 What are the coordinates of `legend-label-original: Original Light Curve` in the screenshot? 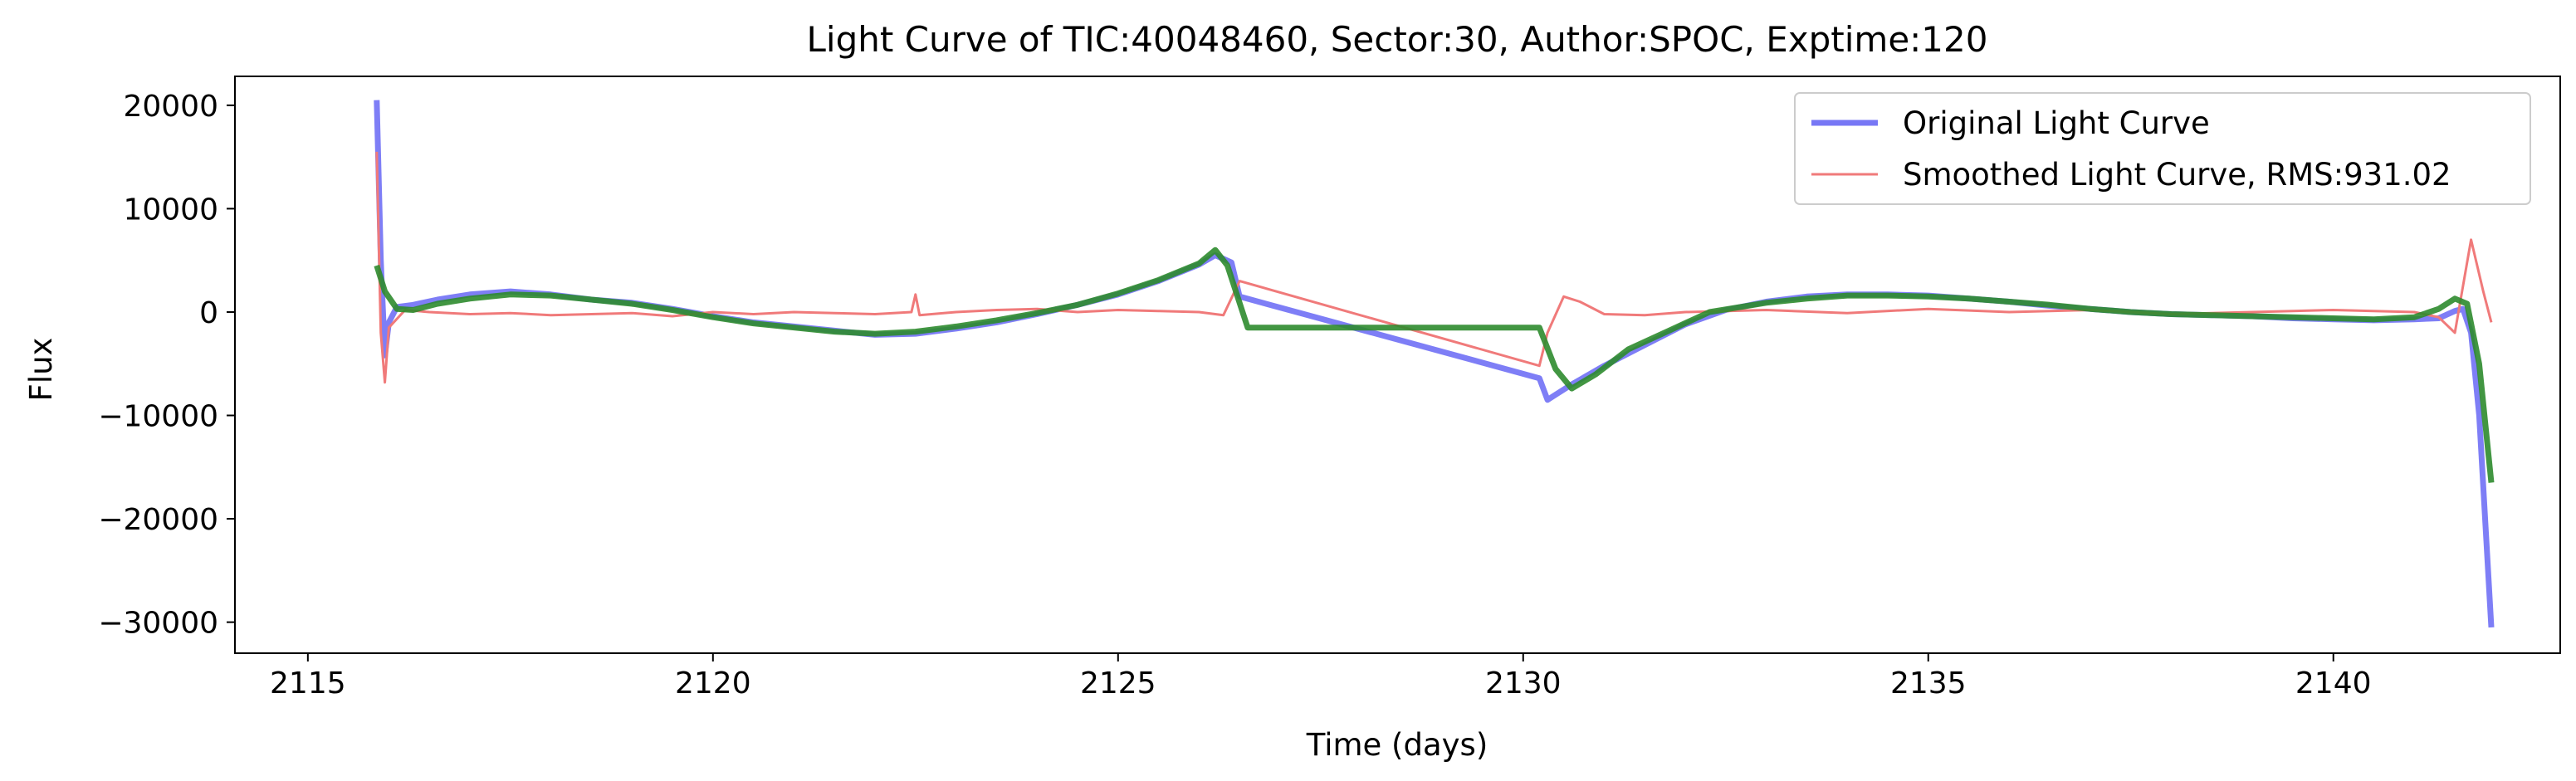 It's located at (2056, 123).